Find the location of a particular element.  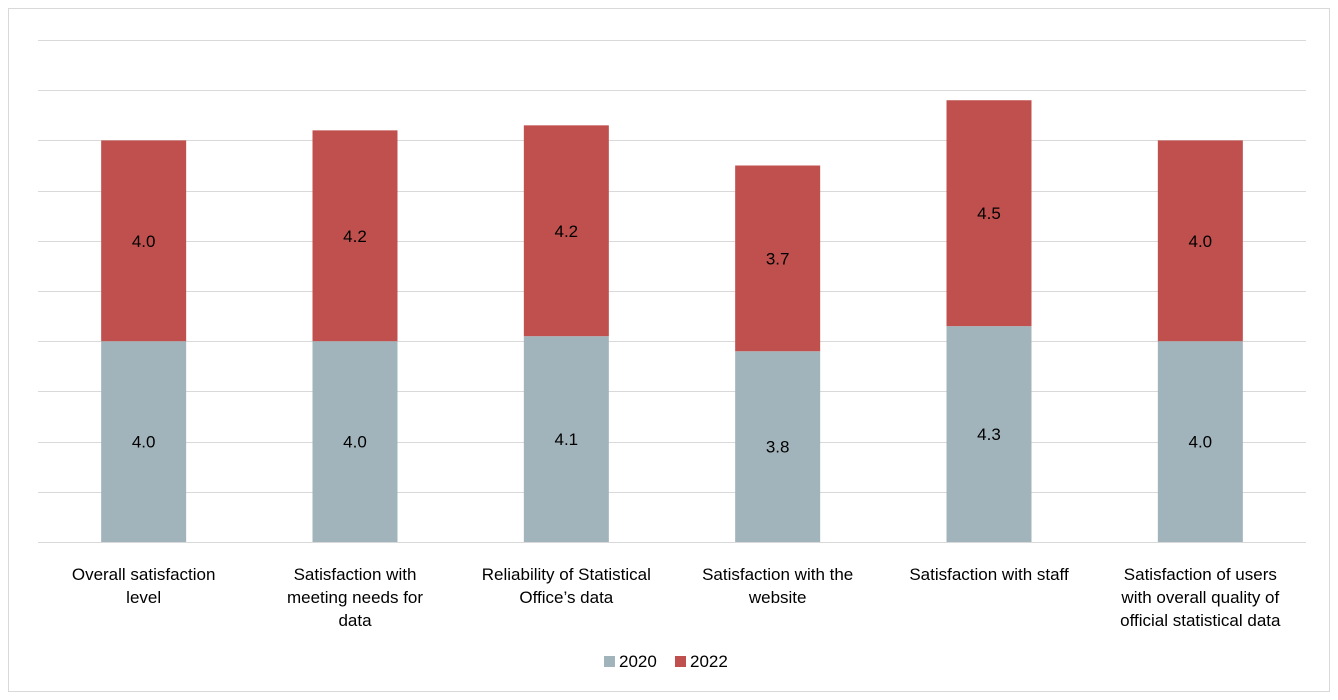

data-label-2022-2: 4.2 is located at coordinates (355, 236).